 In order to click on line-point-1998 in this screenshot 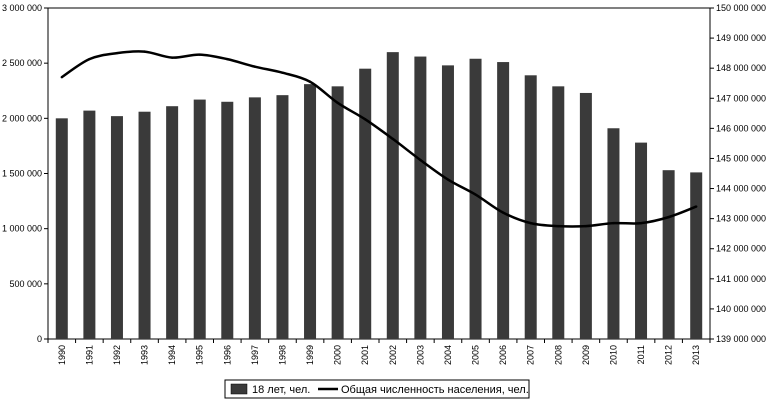, I will do `click(282, 72)`.